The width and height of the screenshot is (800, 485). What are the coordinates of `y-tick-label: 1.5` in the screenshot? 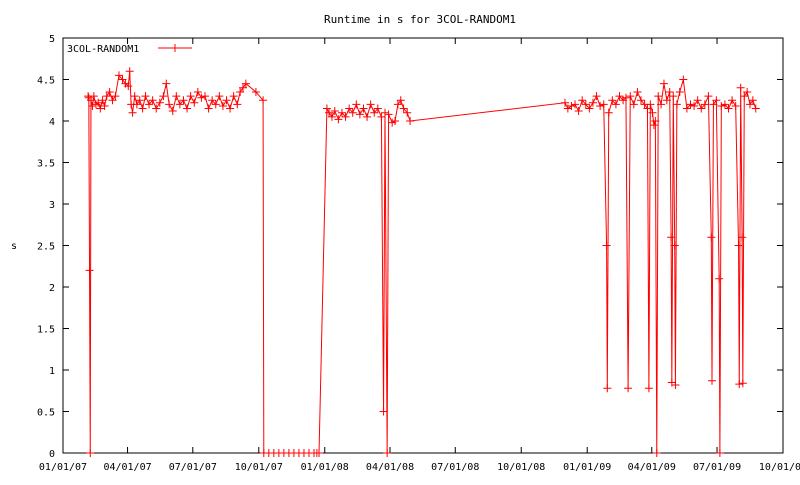 It's located at (46, 330).